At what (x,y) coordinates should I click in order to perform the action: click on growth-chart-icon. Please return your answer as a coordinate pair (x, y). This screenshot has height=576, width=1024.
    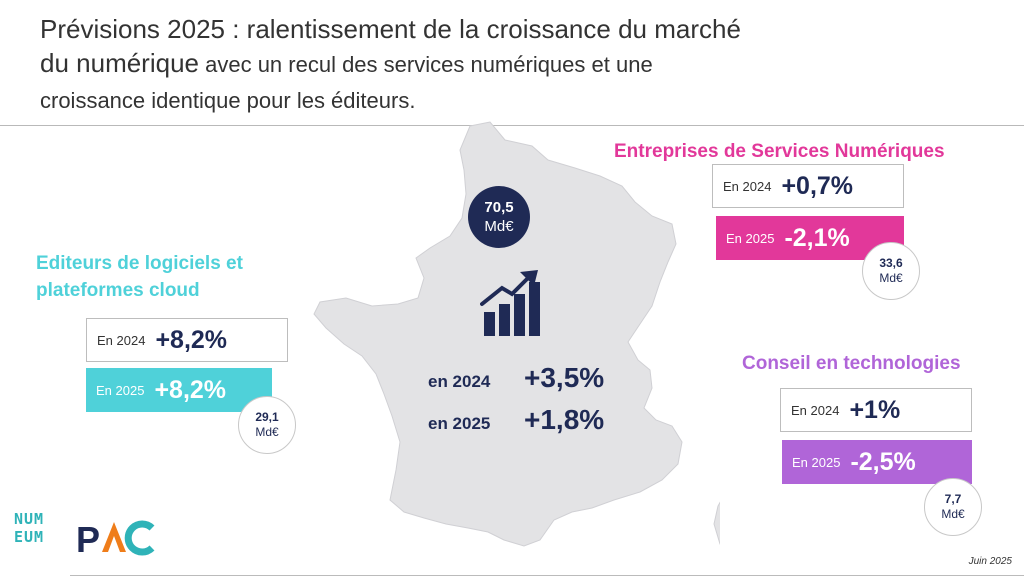
    Looking at the image, I should click on (510, 303).